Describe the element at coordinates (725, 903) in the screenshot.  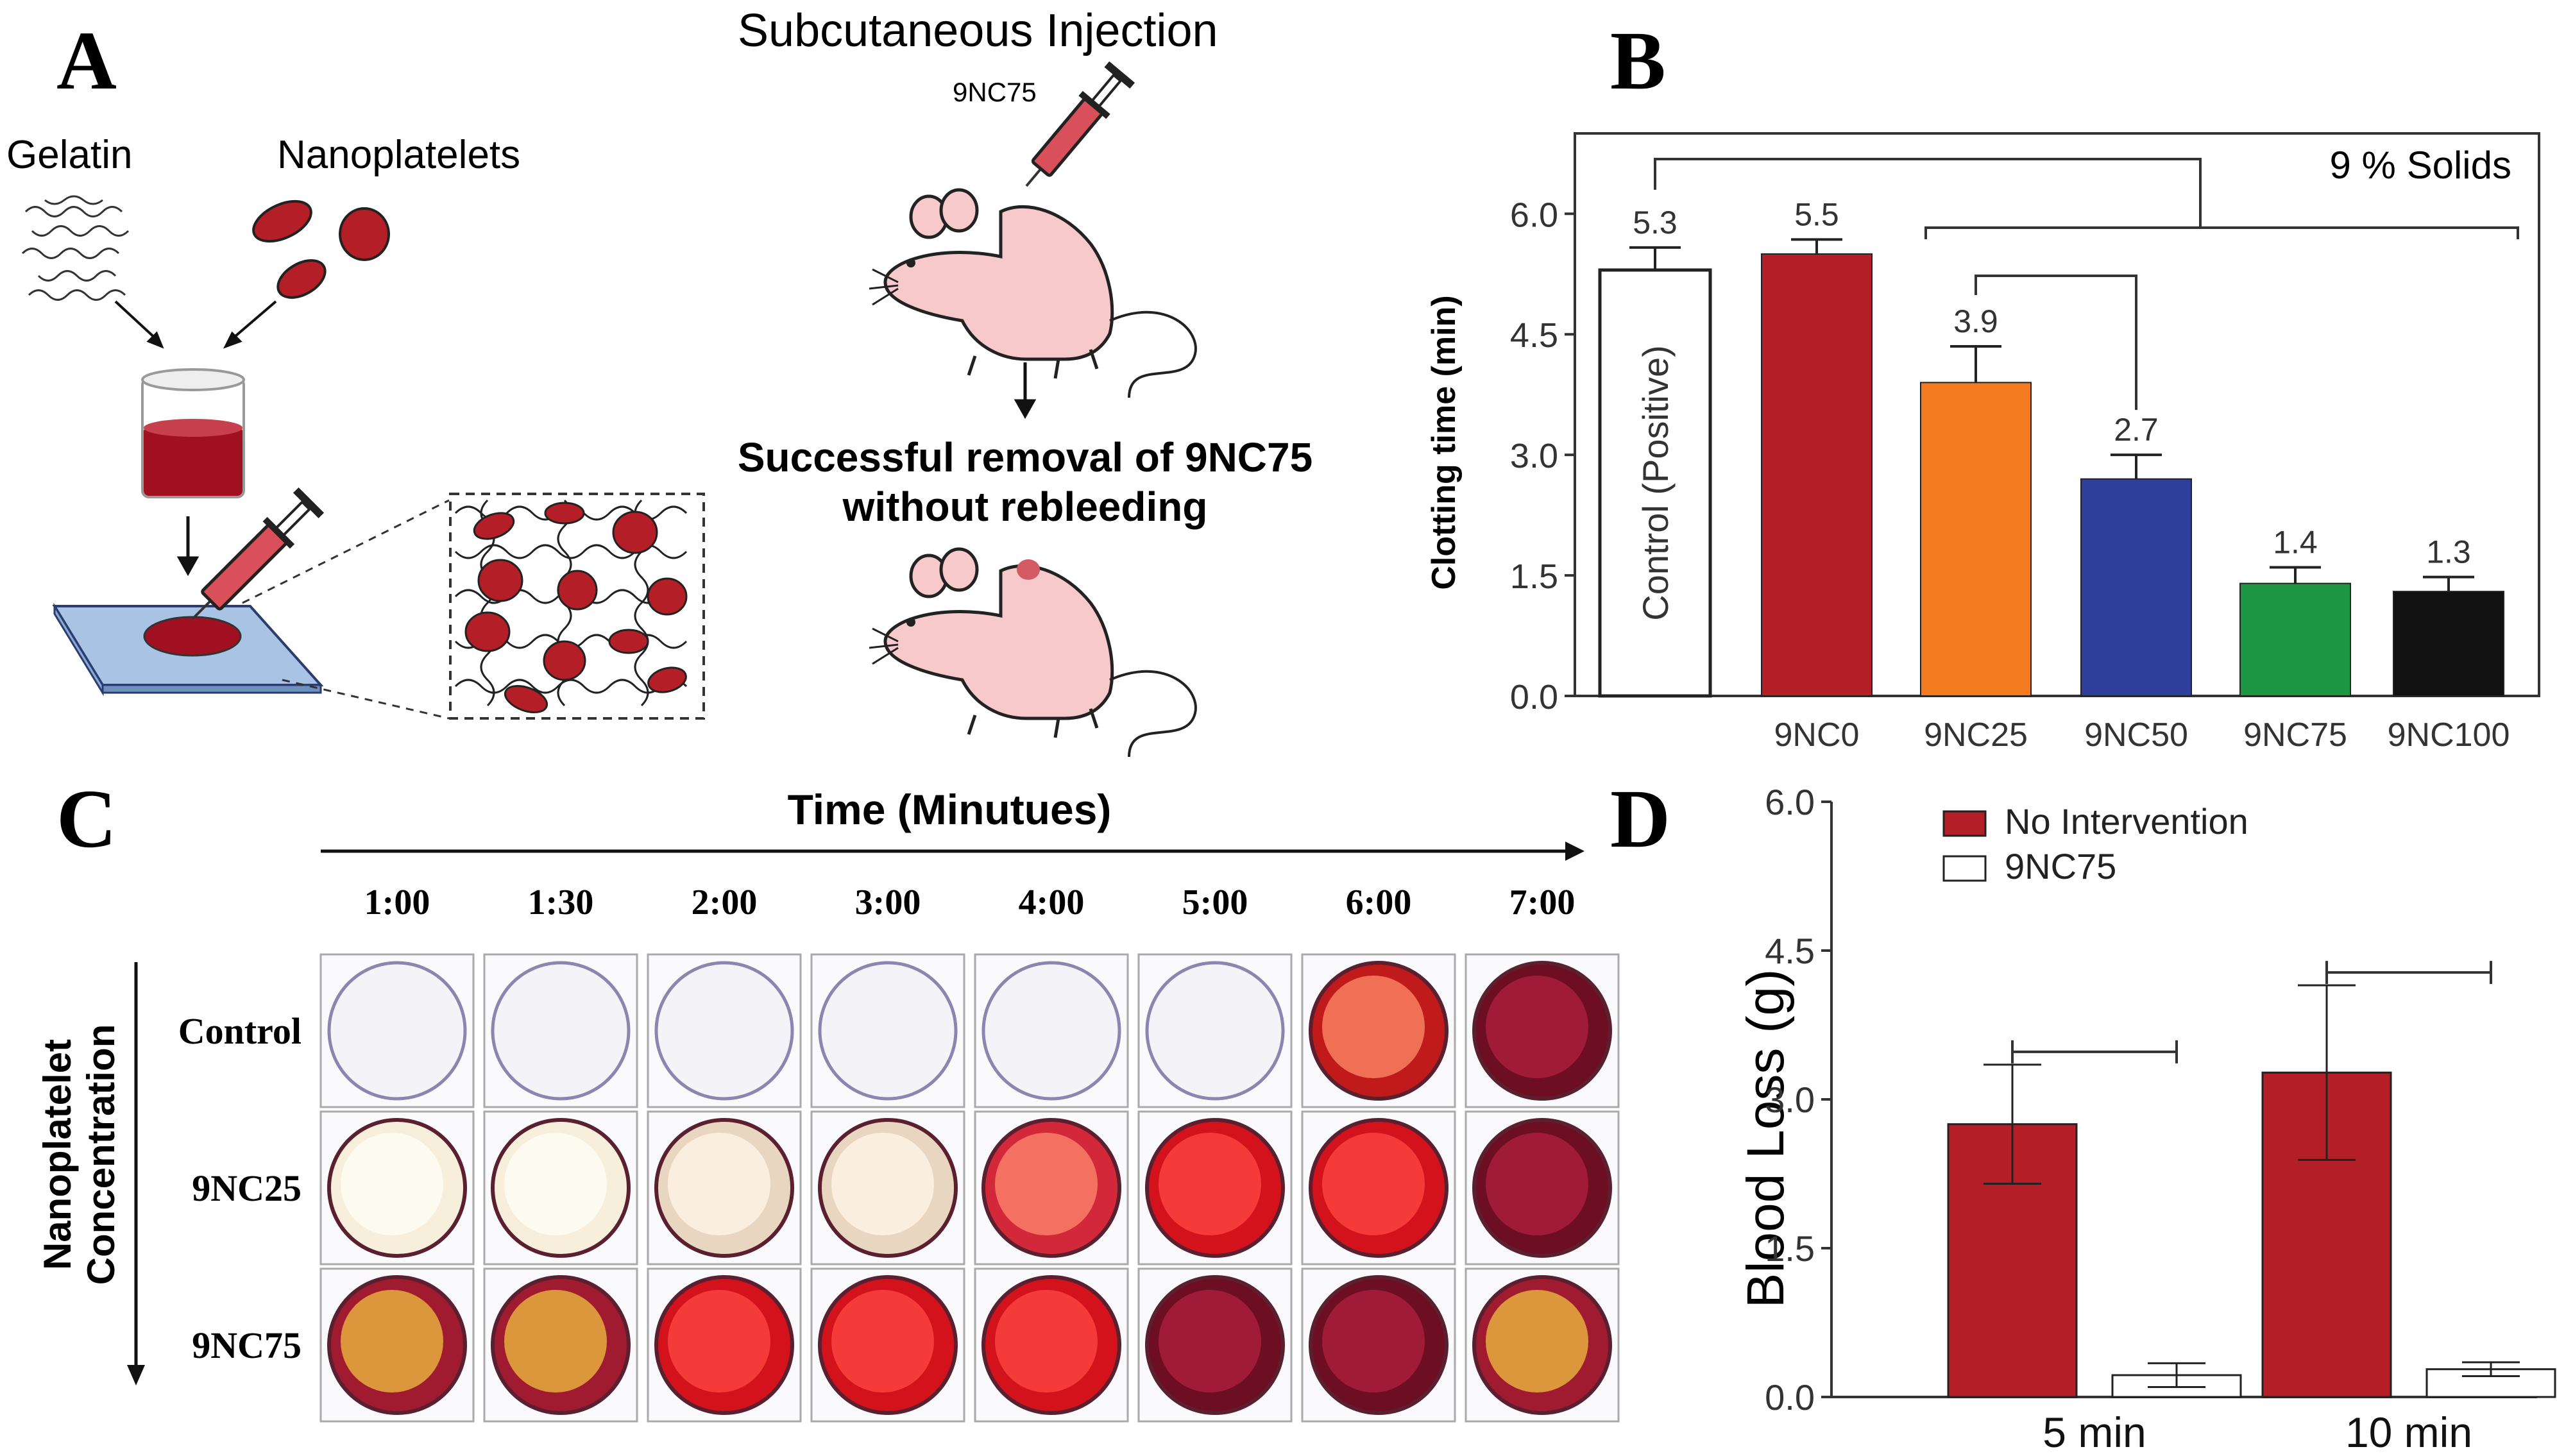
I see `time-label: 2:00` at that location.